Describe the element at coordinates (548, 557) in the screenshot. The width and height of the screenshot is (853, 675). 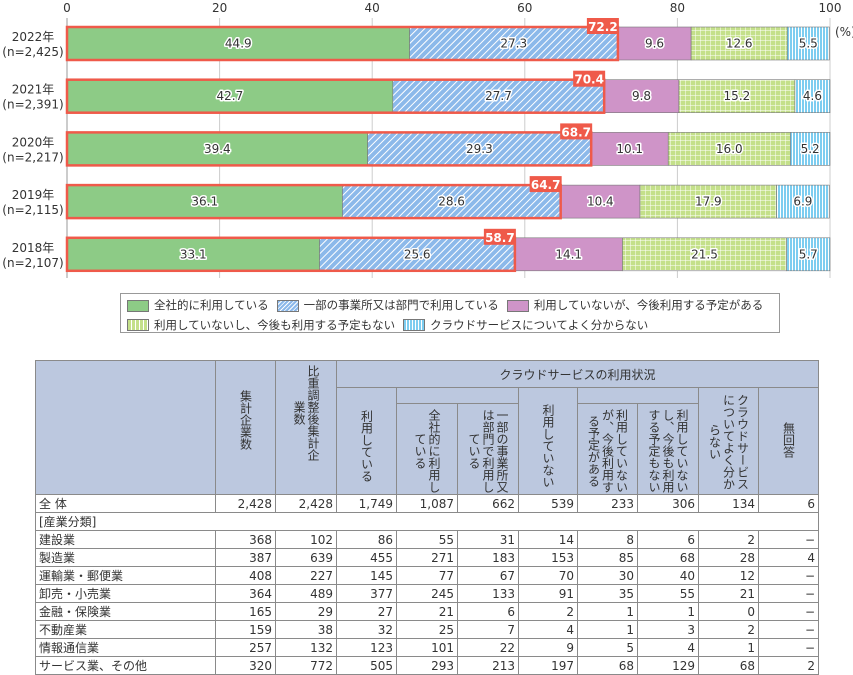
I see `cell-value: 153` at that location.